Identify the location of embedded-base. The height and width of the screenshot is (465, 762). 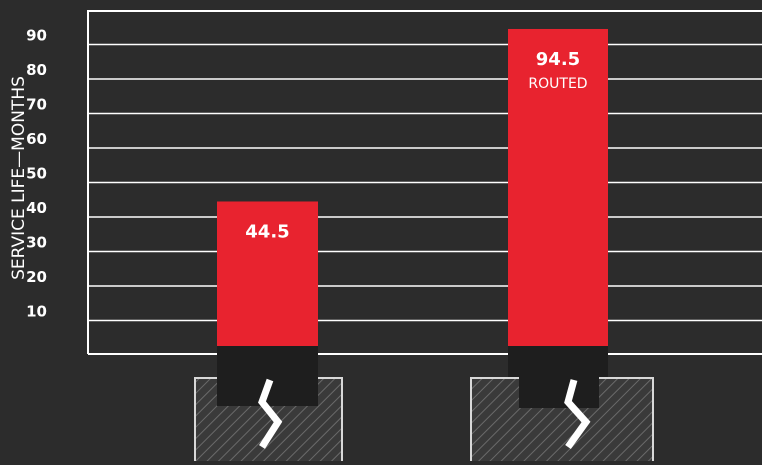
(559, 392).